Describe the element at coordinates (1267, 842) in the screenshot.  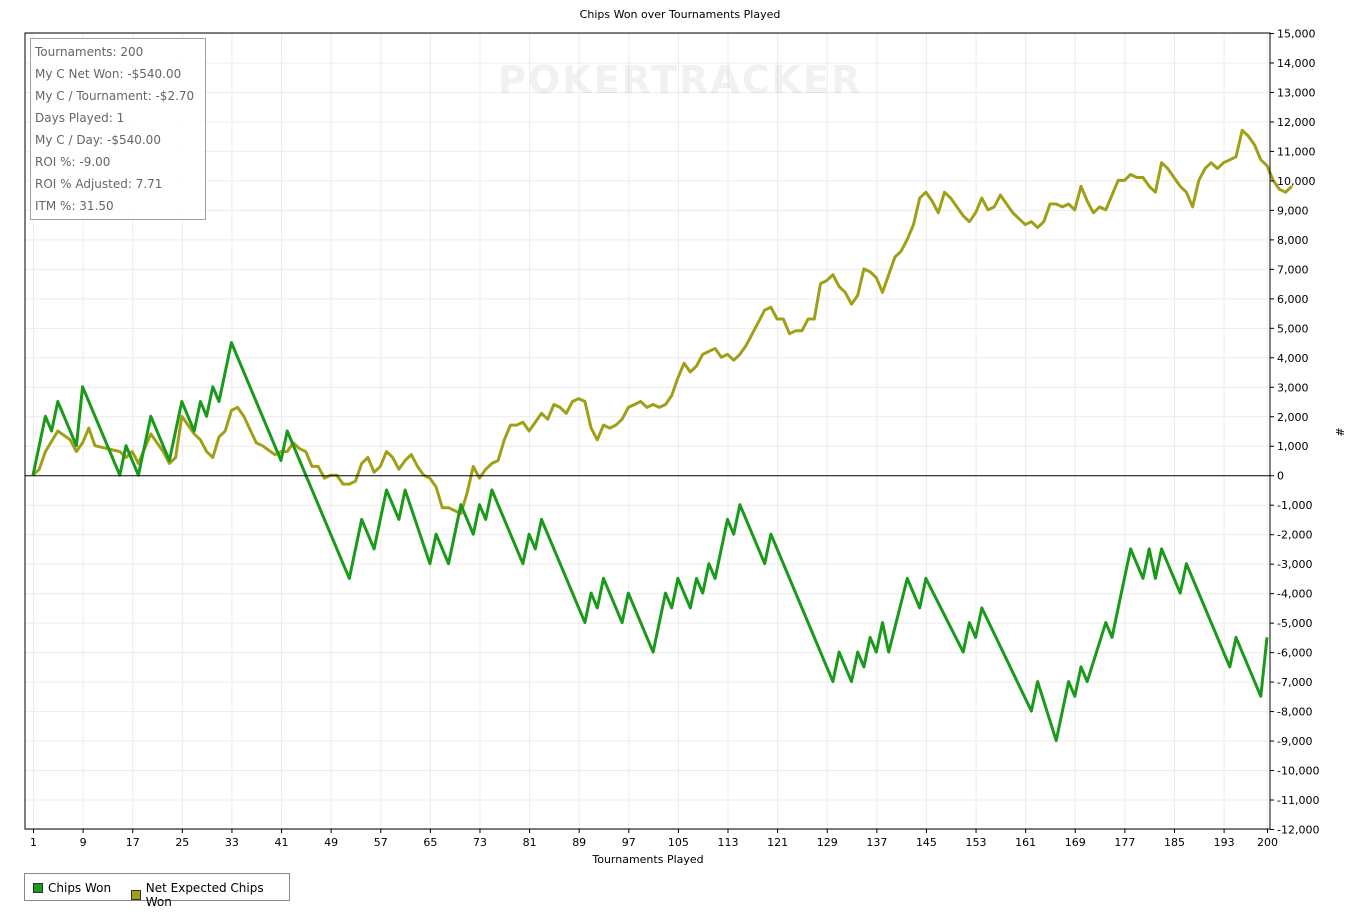
I see `x-tick-label: 200` at that location.